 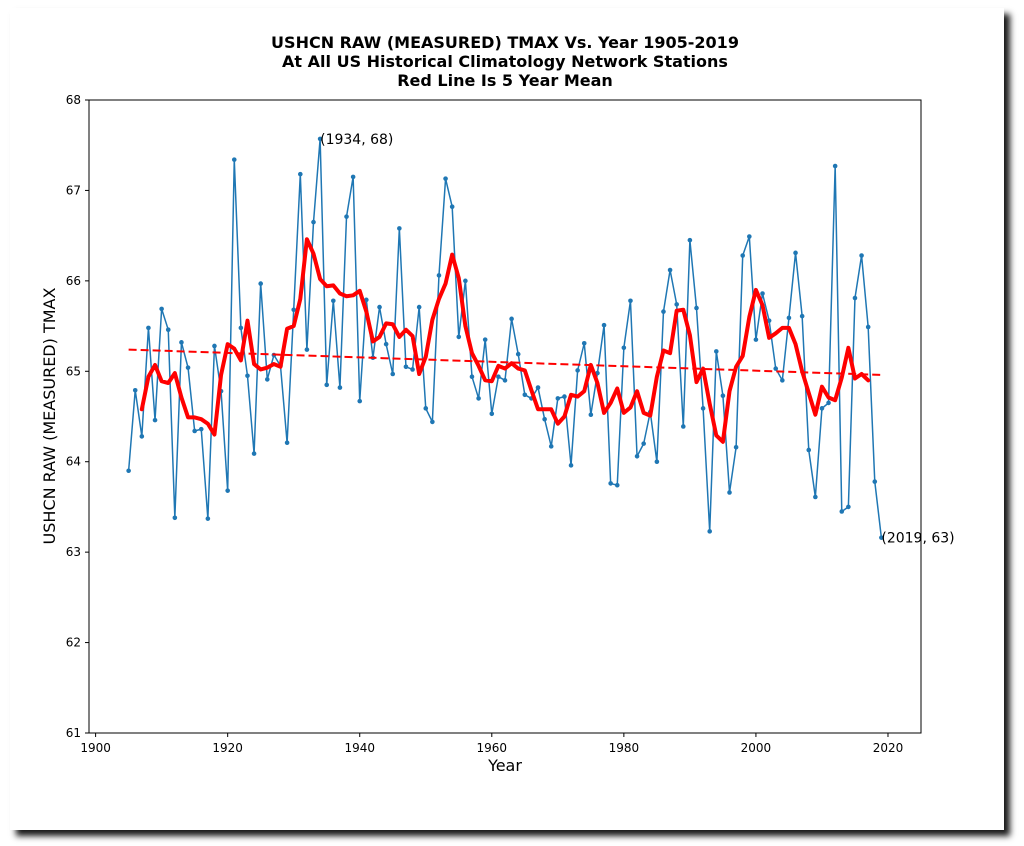 What do you see at coordinates (624, 748) in the screenshot?
I see `x-tick-label: 1980` at bounding box center [624, 748].